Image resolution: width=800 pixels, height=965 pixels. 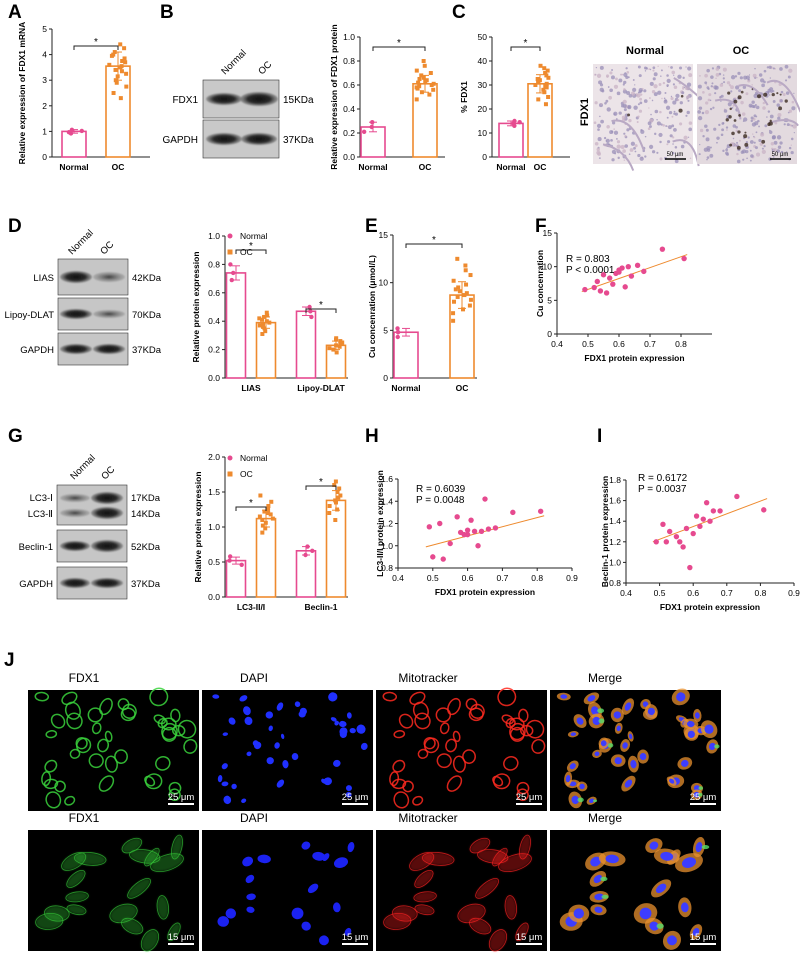 I want to click on regression-line, so click(x=634, y=273).